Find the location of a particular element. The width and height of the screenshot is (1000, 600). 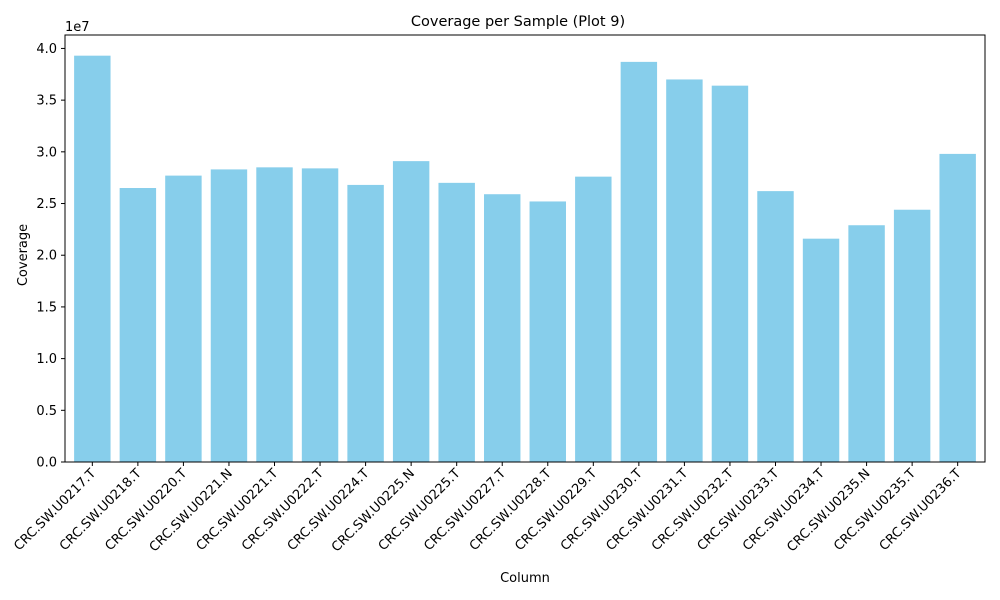

x-axis-label: Column is located at coordinates (525, 578).